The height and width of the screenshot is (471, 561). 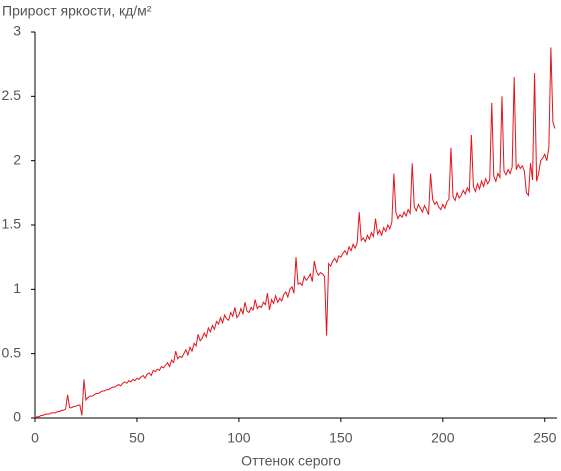 What do you see at coordinates (17, 288) in the screenshot?
I see `y-tick-label: 1` at bounding box center [17, 288].